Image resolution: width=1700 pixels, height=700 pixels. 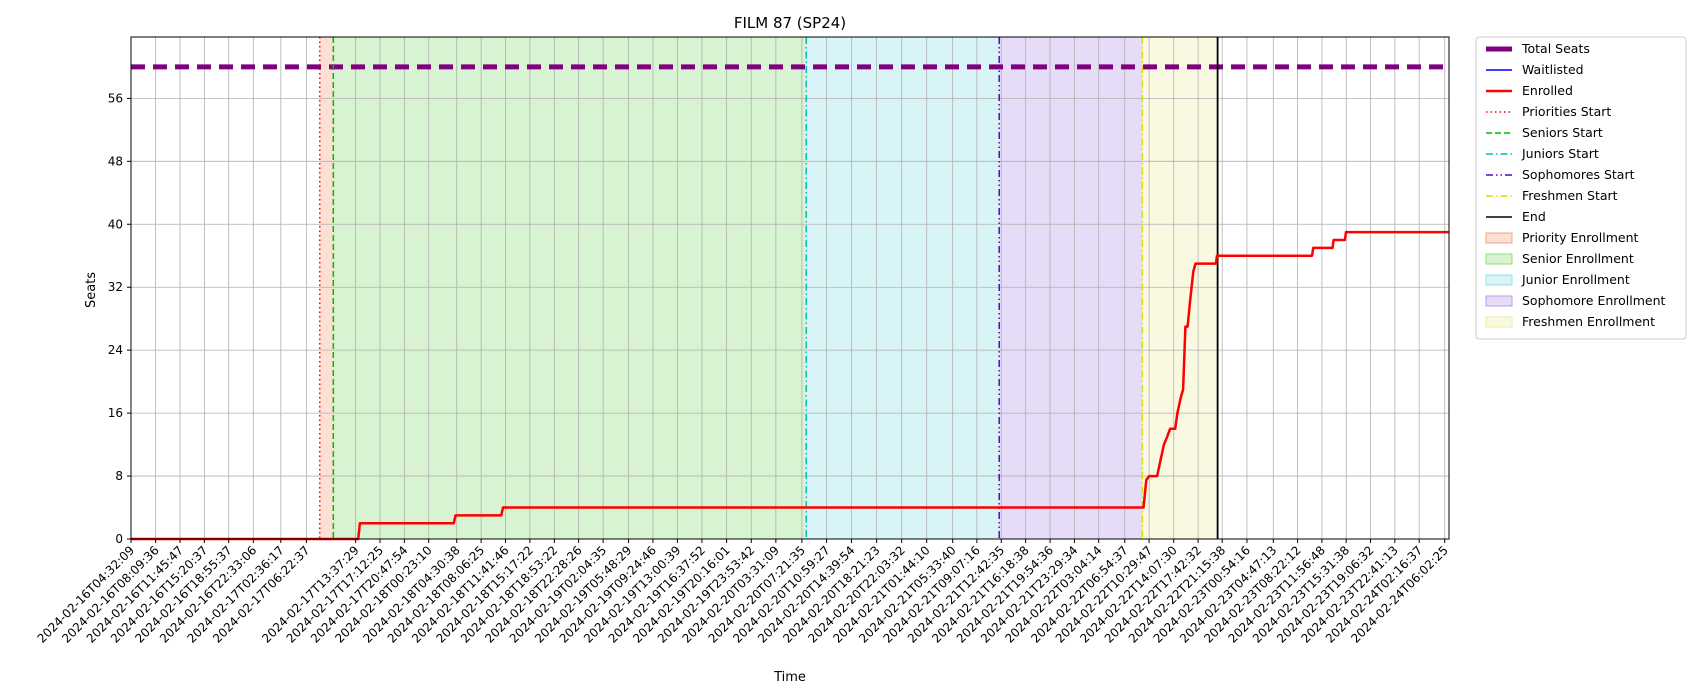 What do you see at coordinates (1560, 153) in the screenshot?
I see `legend-label: Juniors Start` at bounding box center [1560, 153].